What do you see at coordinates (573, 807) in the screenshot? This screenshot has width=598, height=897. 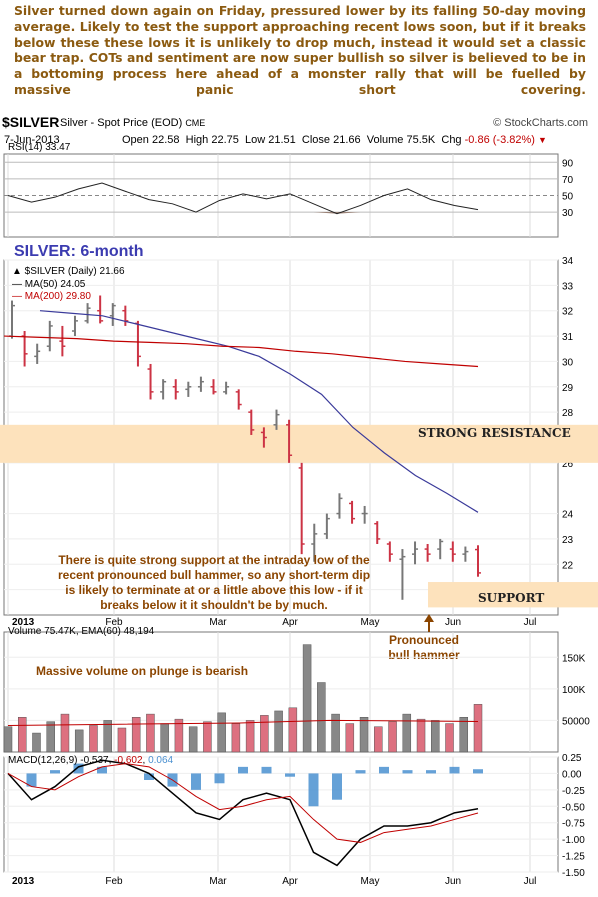 I see `macd-tick-label: -0.50` at bounding box center [573, 807].